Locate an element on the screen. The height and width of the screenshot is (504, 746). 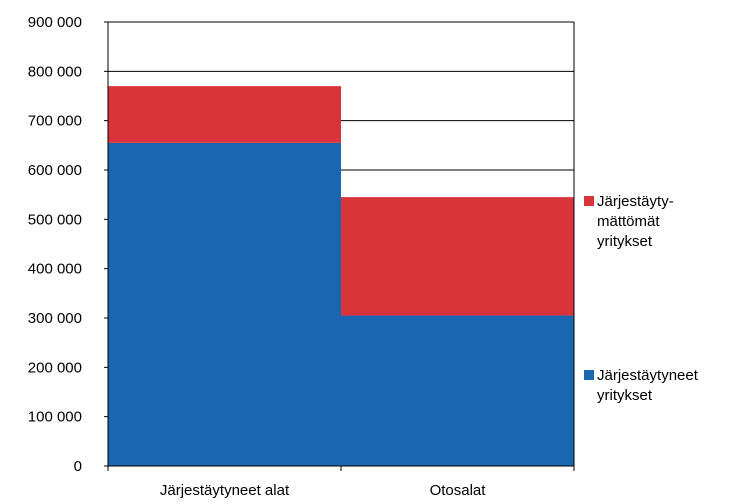
y-tick-label: 400 000 is located at coordinates (55, 269).